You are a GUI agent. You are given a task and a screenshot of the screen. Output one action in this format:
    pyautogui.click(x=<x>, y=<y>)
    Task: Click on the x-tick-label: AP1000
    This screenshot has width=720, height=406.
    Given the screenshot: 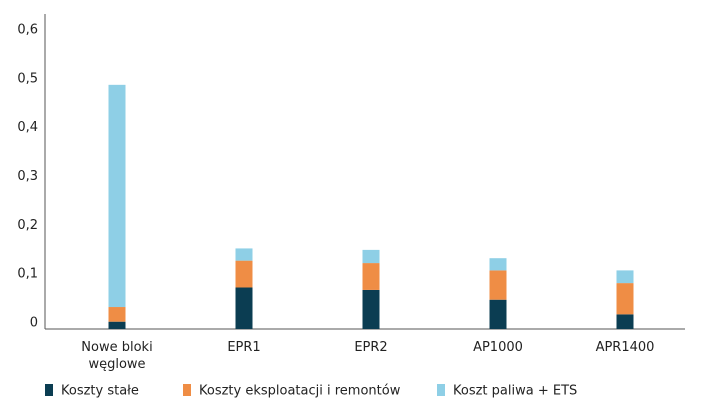 What is the action you would take?
    pyautogui.click(x=498, y=347)
    